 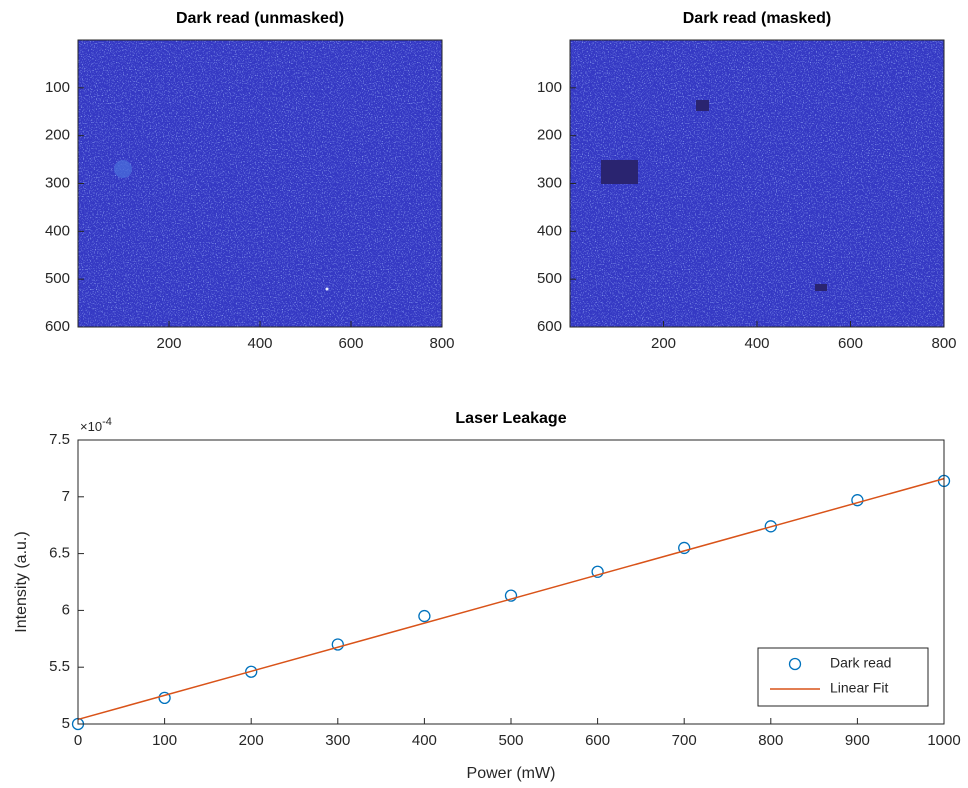 I want to click on axis-exponent: ×10⁻⁴, so click(x=96, y=425).